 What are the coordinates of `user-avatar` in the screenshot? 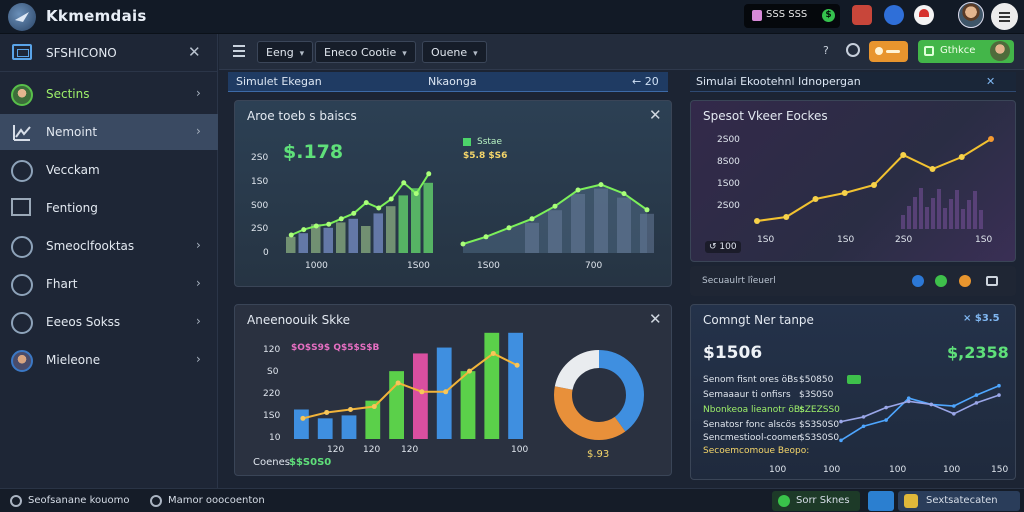 It's located at (971, 15).